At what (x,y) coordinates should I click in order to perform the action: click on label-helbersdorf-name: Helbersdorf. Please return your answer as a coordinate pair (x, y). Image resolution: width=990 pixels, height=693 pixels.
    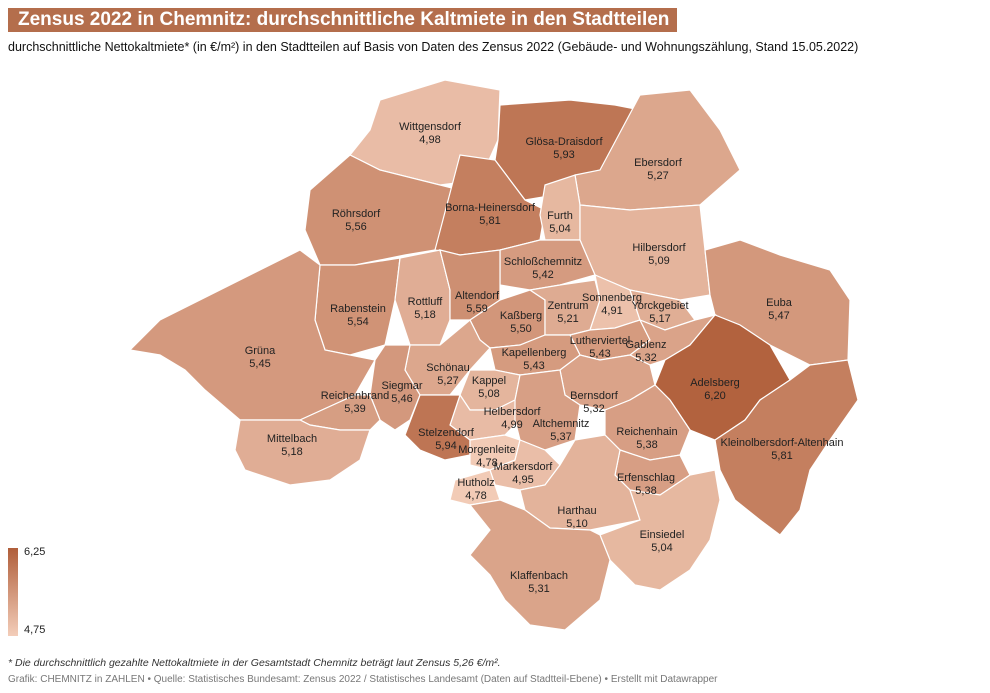
    Looking at the image, I should click on (513, 412).